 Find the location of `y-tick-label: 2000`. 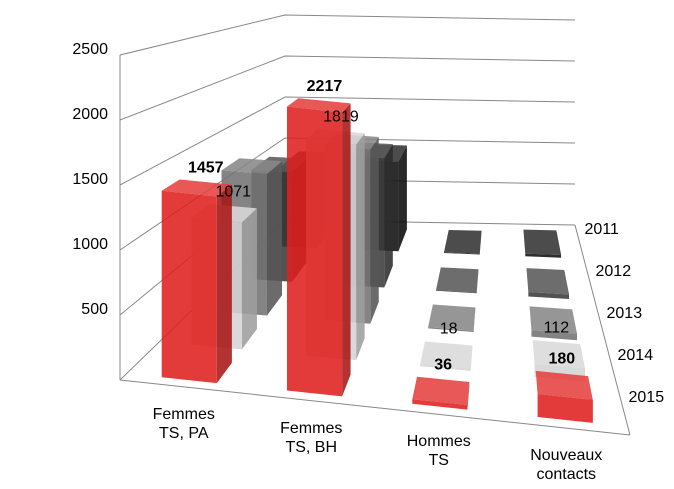

y-tick-label: 2000 is located at coordinates (90, 114).